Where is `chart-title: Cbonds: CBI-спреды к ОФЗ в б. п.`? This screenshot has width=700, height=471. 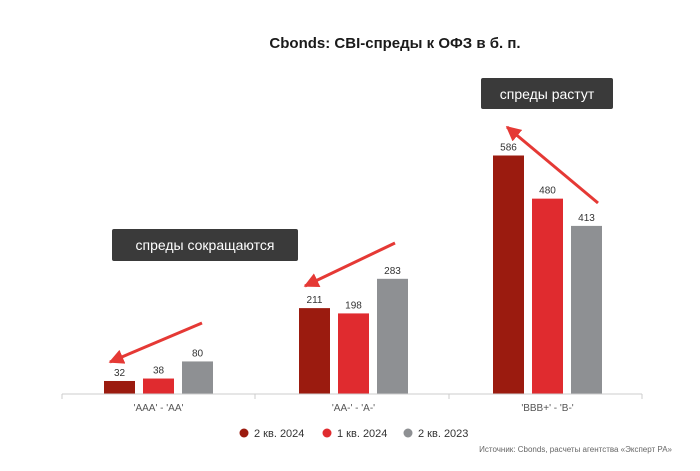 chart-title: Cbonds: CBI-спреды к ОФЗ в б. п. is located at coordinates (394, 43).